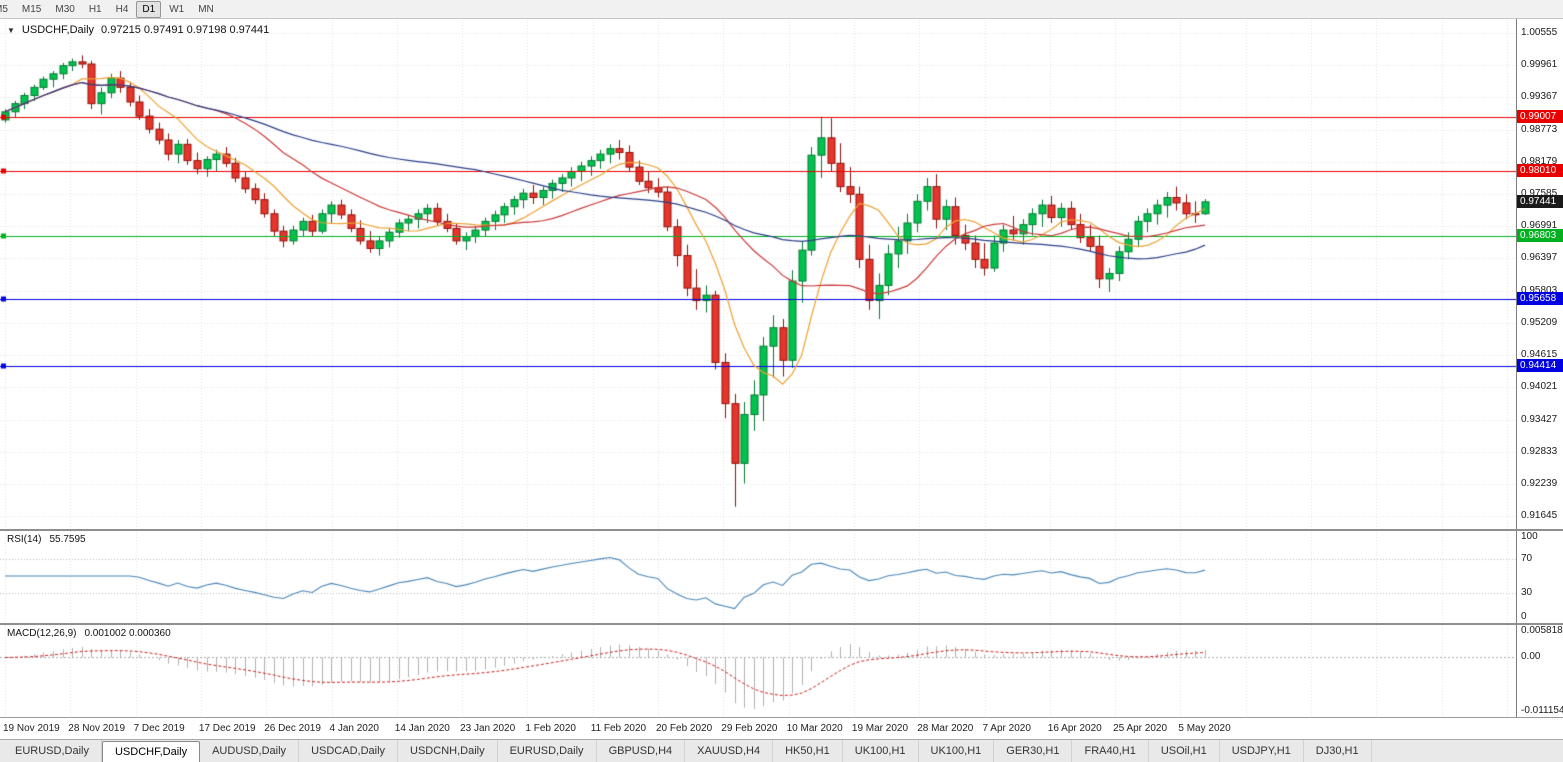 The width and height of the screenshot is (1563, 762). I want to click on chart-tab-hk50-h1: HK50,H1, so click(808, 751).